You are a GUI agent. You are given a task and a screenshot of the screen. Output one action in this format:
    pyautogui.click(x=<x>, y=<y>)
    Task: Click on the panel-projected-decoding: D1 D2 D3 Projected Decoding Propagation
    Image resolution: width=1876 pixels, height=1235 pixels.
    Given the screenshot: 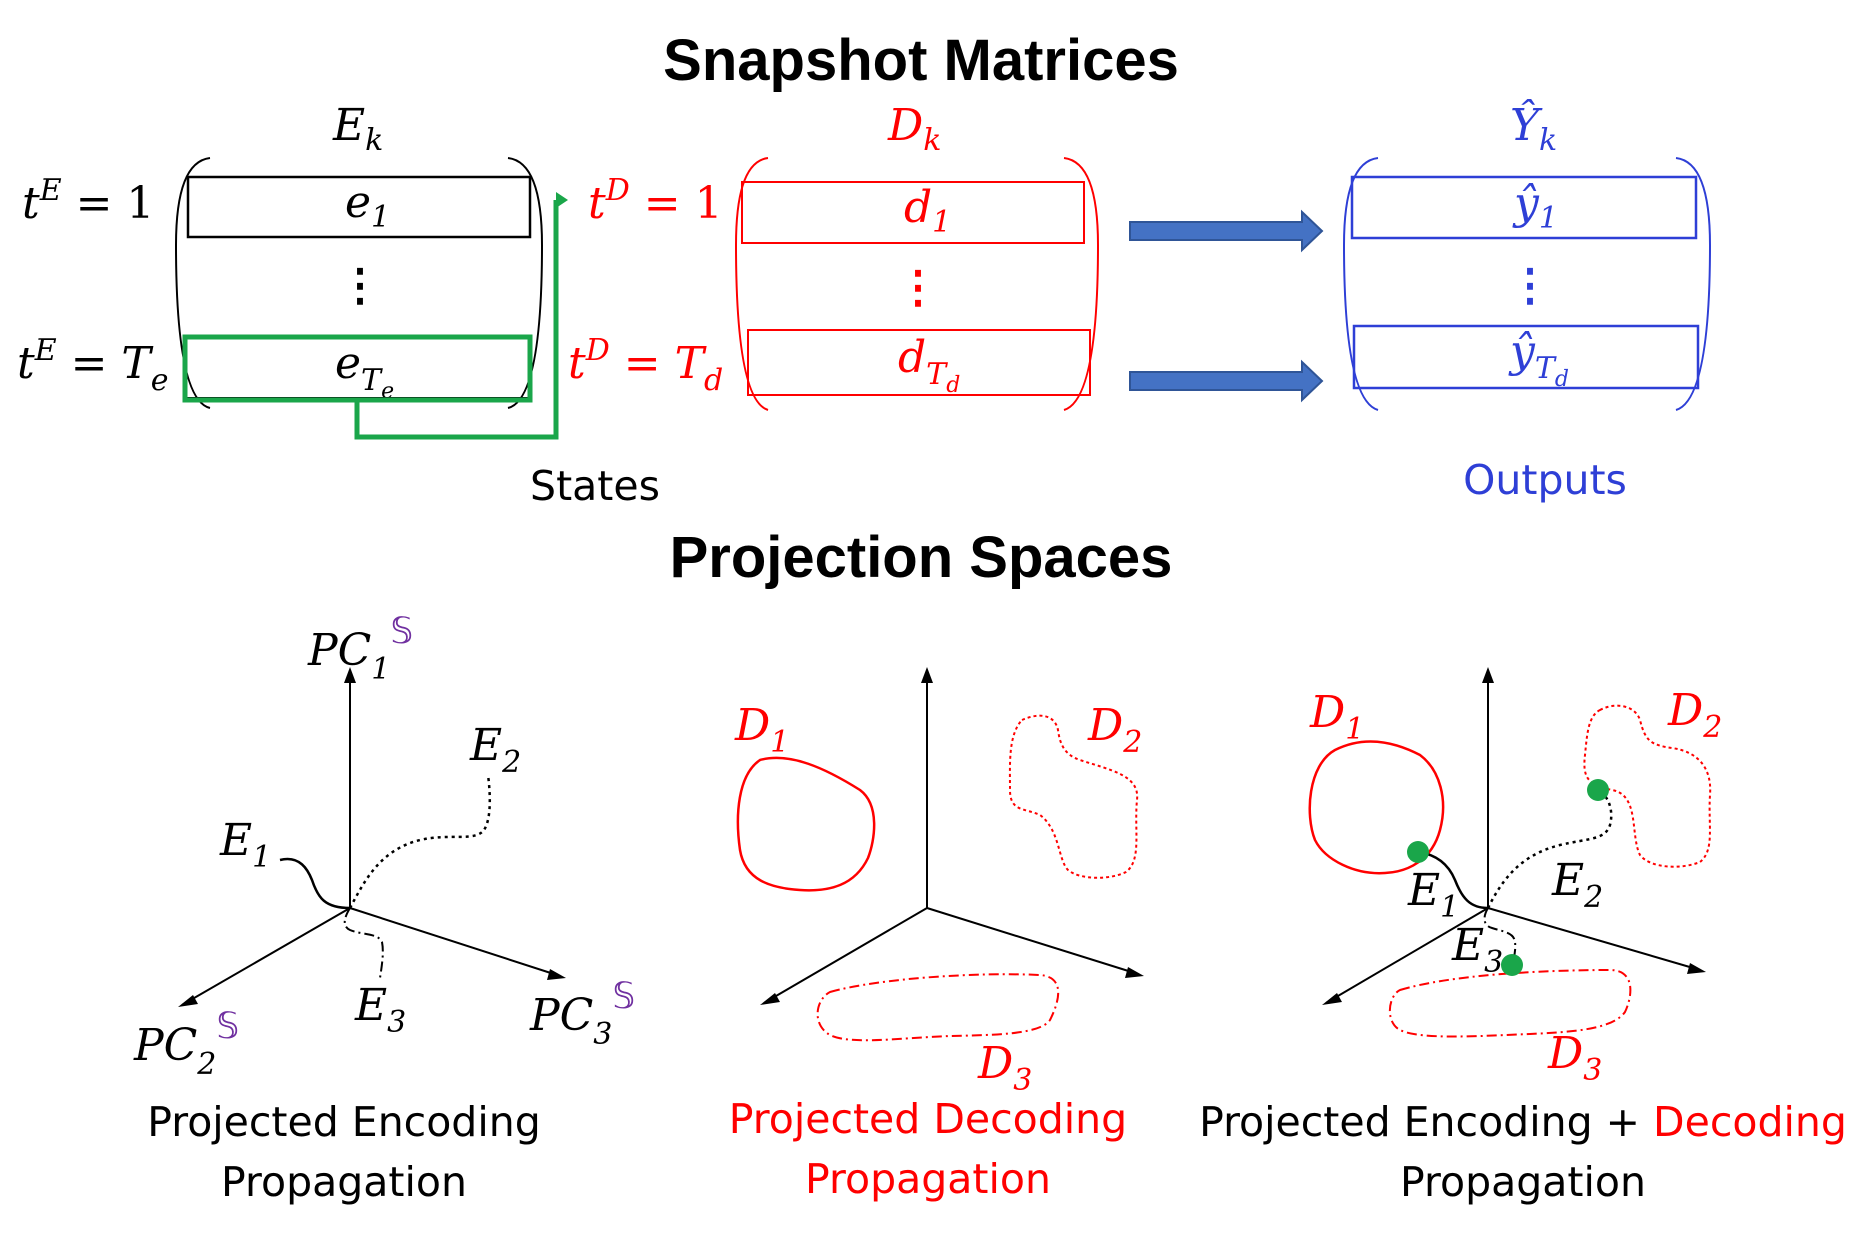 What is the action you would take?
    pyautogui.click(x=936, y=935)
    